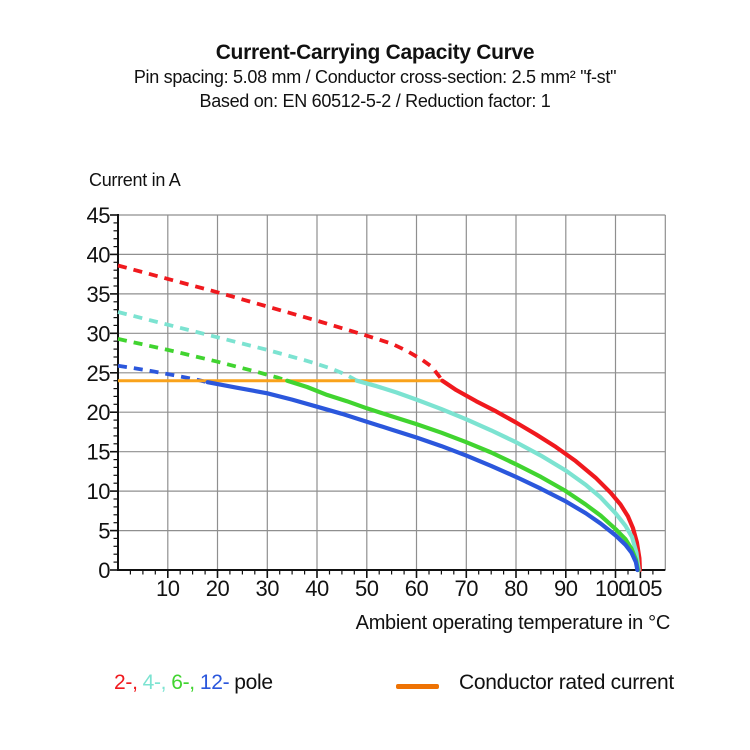 The height and width of the screenshot is (750, 750). I want to click on x-tick-label: 105, so click(644, 588).